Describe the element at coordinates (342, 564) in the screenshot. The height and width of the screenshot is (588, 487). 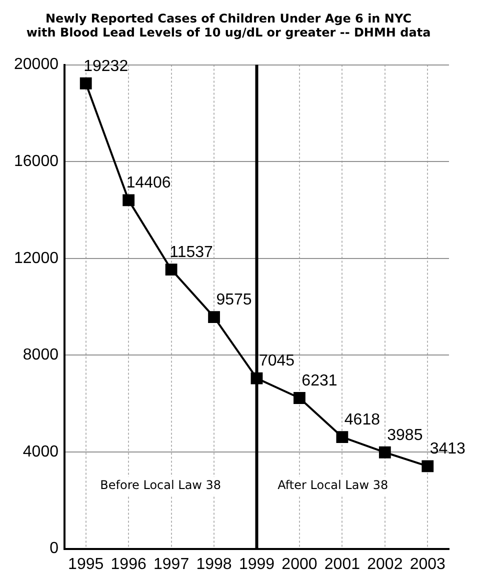
I see `x-tick-label: 2001` at that location.